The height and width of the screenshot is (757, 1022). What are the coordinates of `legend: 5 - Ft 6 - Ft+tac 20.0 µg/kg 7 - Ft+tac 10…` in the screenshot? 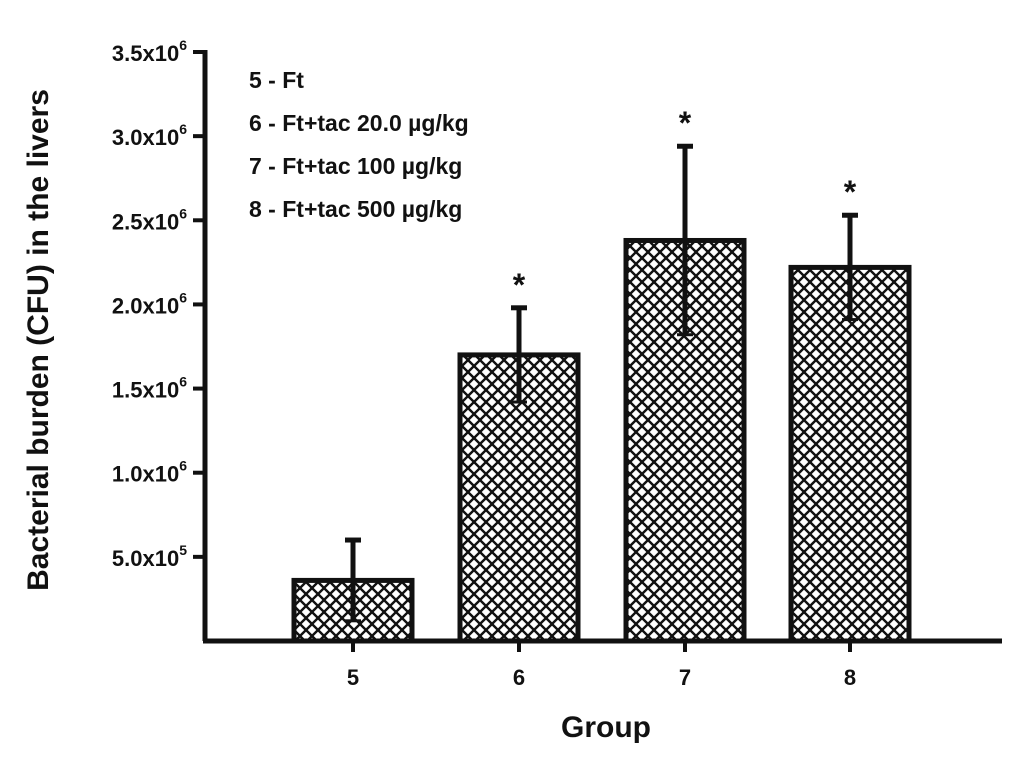 It's located at (359, 144).